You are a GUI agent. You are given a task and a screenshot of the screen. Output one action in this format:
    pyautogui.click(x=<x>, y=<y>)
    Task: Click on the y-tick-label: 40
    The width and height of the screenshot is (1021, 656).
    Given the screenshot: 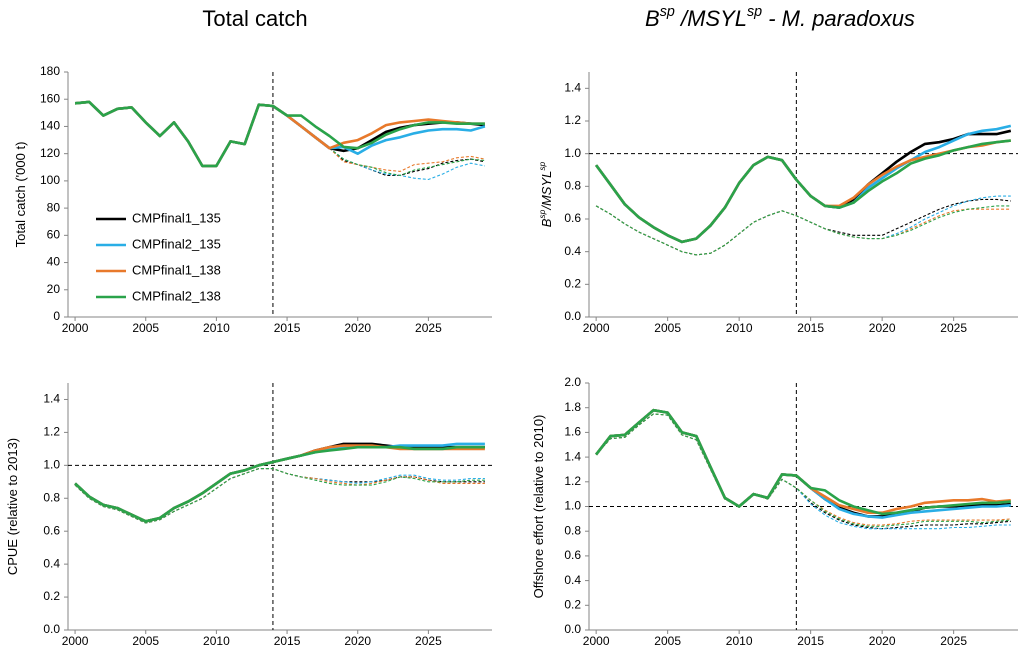 What is the action you would take?
    pyautogui.click(x=54, y=262)
    